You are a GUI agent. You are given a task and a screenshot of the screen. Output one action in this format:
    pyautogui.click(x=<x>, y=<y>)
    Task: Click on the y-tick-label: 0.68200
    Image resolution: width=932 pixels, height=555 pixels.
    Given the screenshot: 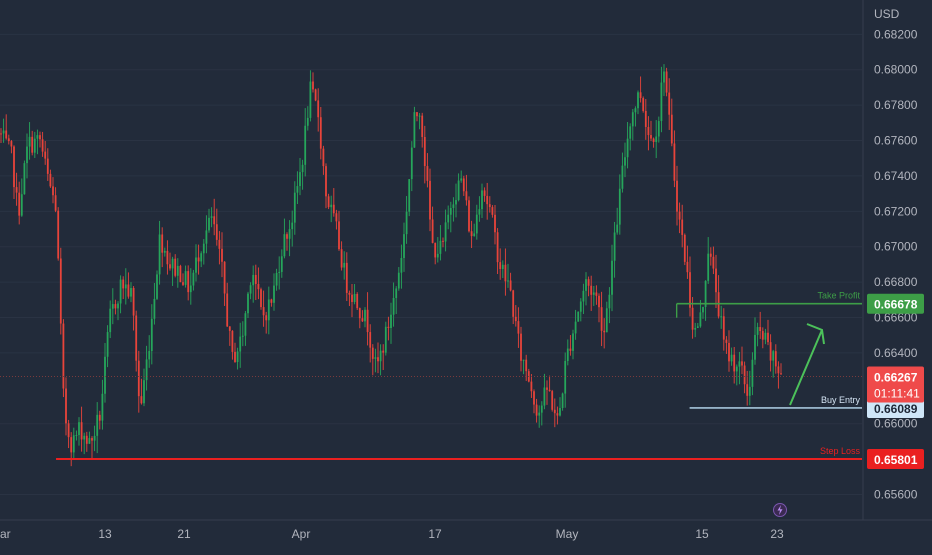 What is the action you would take?
    pyautogui.click(x=896, y=34)
    